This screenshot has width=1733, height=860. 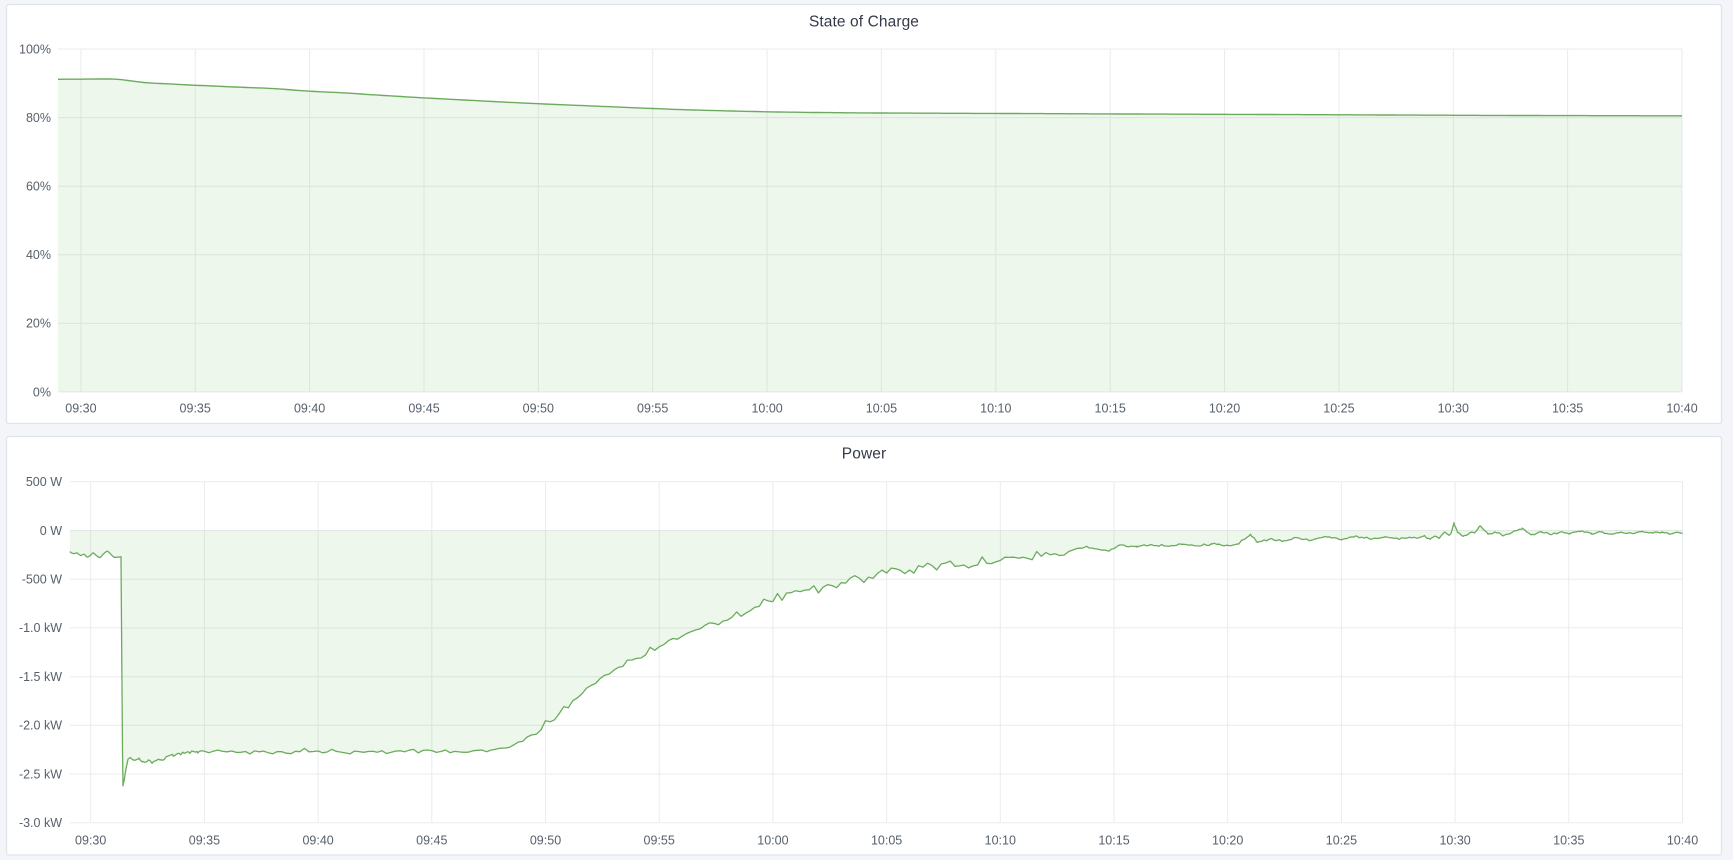 I want to click on svg-text: 20%, so click(x=38, y=324).